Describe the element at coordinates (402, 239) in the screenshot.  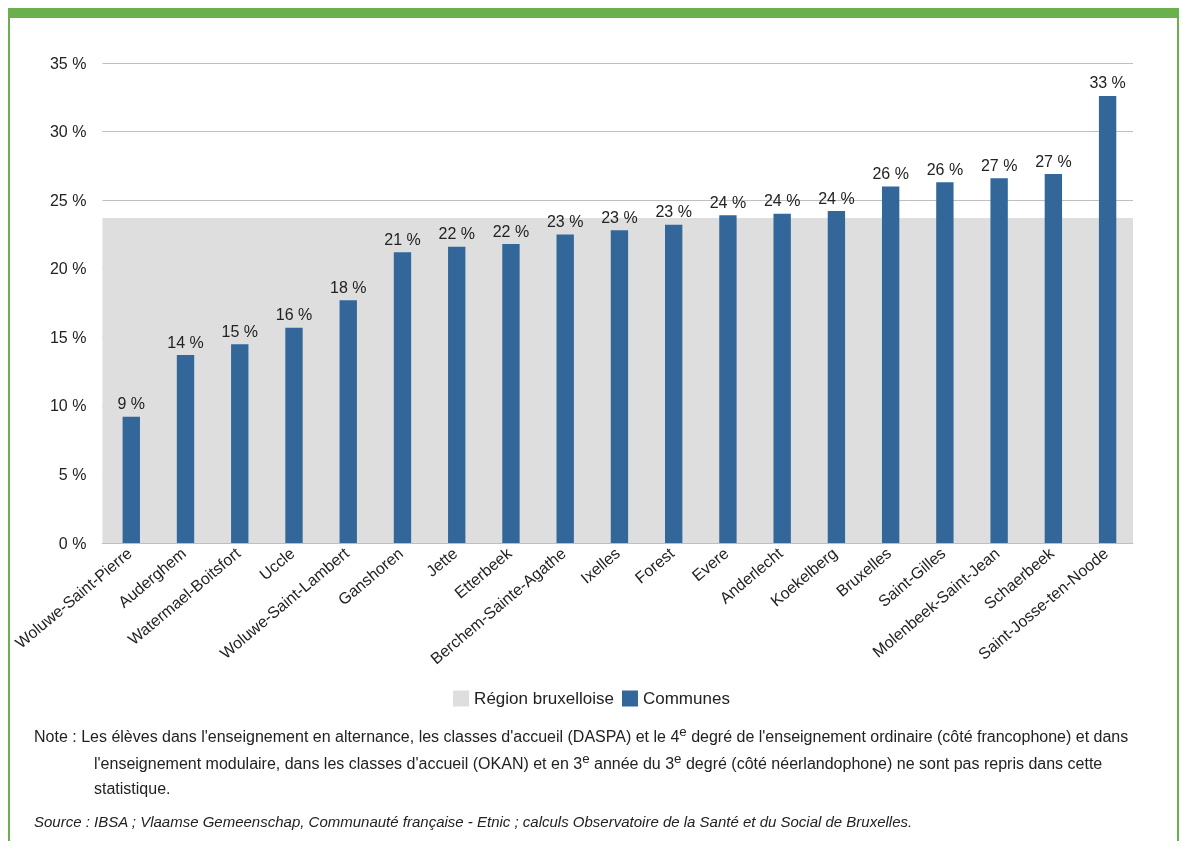
I see `data-label: 21 %` at that location.